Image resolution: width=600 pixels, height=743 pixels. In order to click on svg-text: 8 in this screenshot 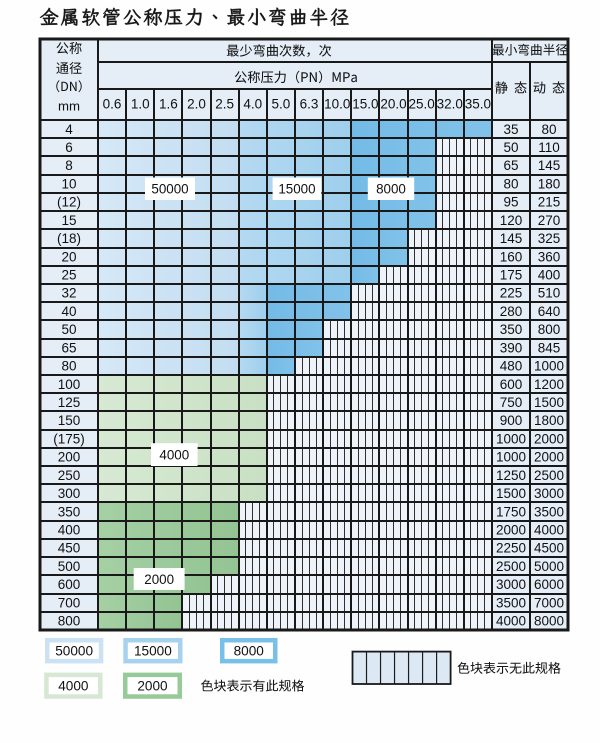, I will do `click(69, 165)`.